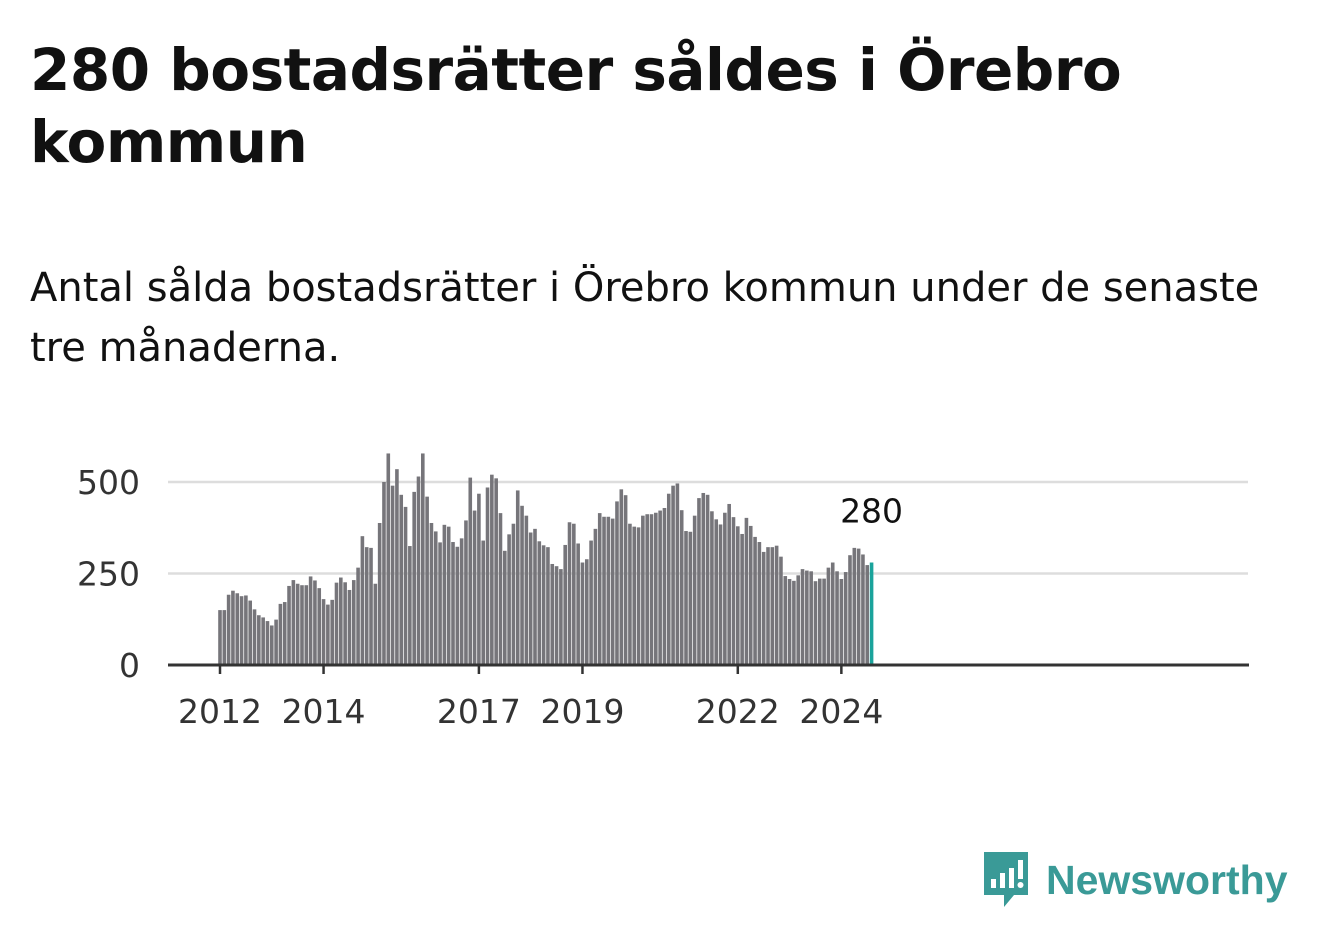  I want to click on last-value-label: 280, so click(871, 511).